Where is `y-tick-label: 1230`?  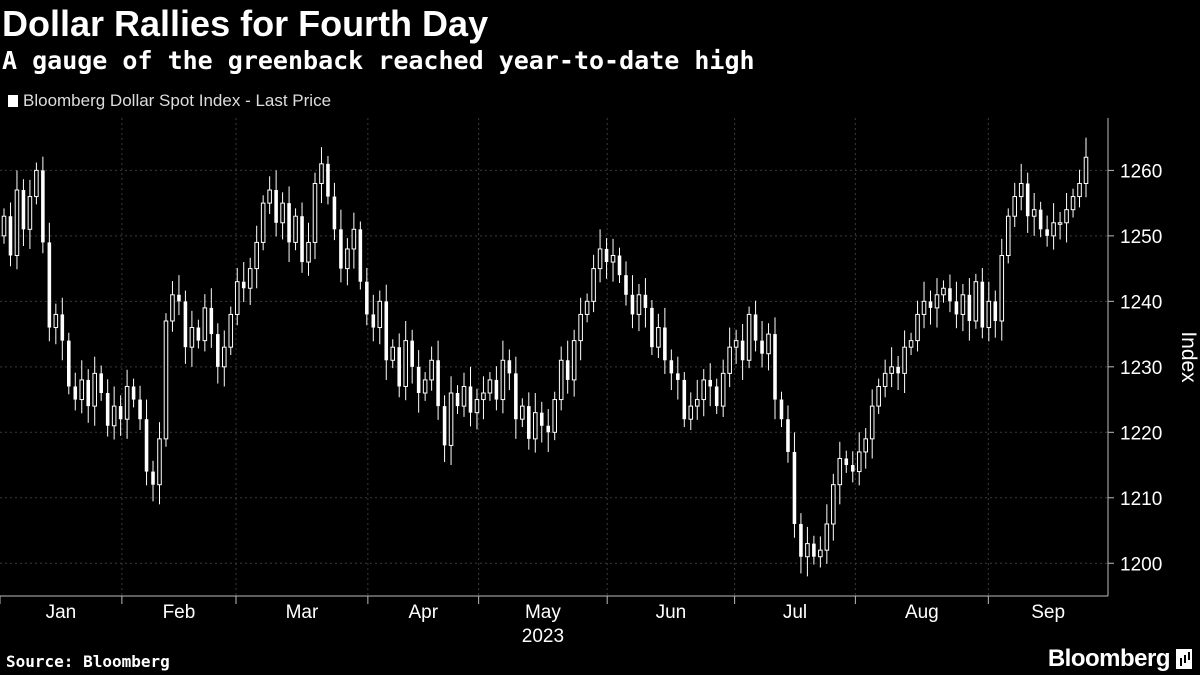 y-tick-label: 1230 is located at coordinates (1141, 368).